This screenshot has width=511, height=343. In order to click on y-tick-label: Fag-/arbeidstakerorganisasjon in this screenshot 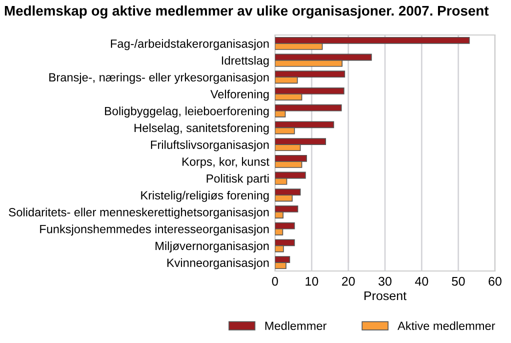, I will do `click(189, 44)`.